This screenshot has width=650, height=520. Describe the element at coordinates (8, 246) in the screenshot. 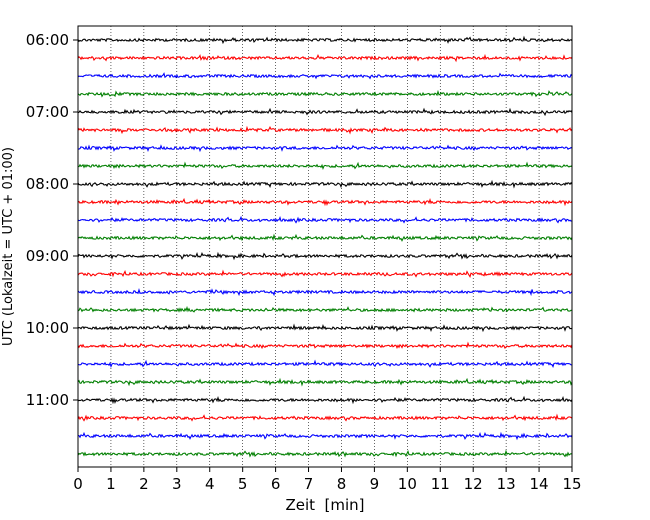

I see `y-axis-label: UTC (Lokalzeit = UTC + 01:00)` at that location.